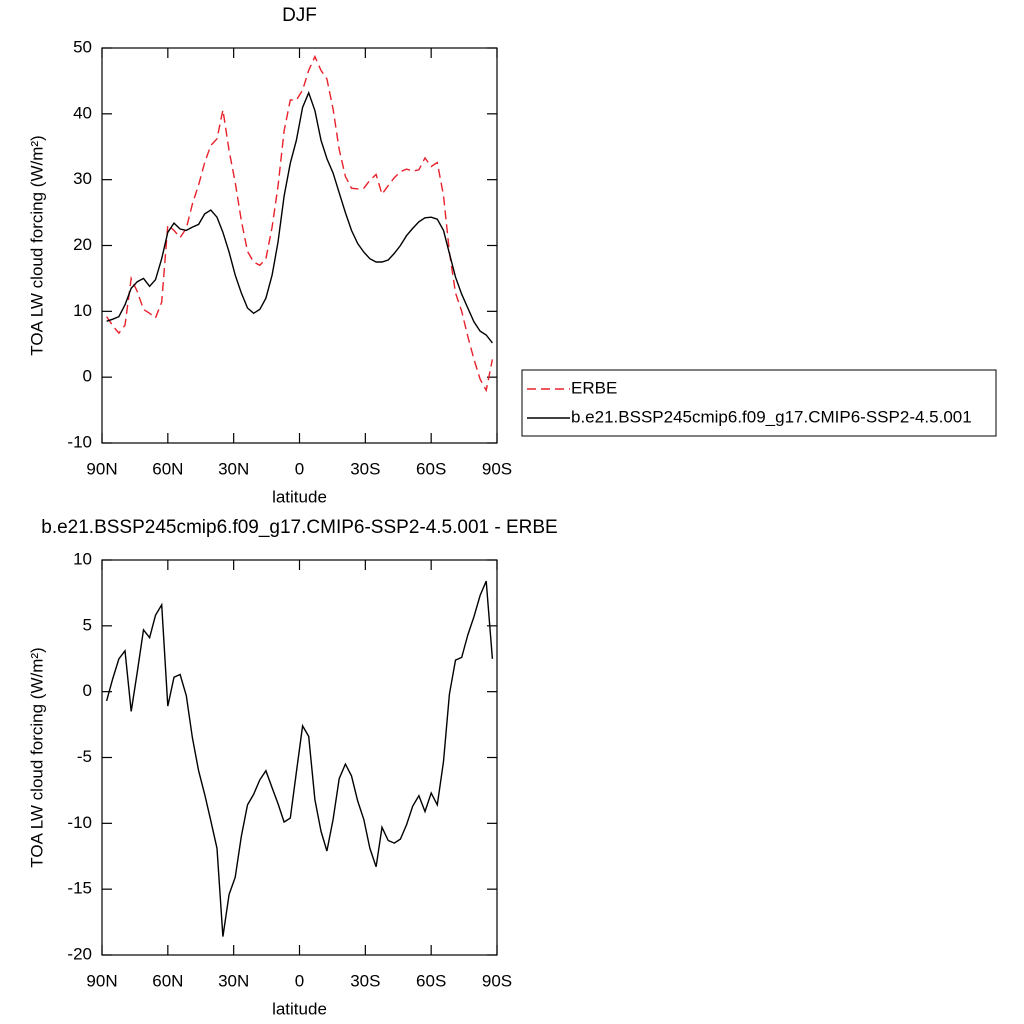 The height and width of the screenshot is (1024, 1024). Describe the element at coordinates (759, 403) in the screenshot. I see `legend-box` at that location.